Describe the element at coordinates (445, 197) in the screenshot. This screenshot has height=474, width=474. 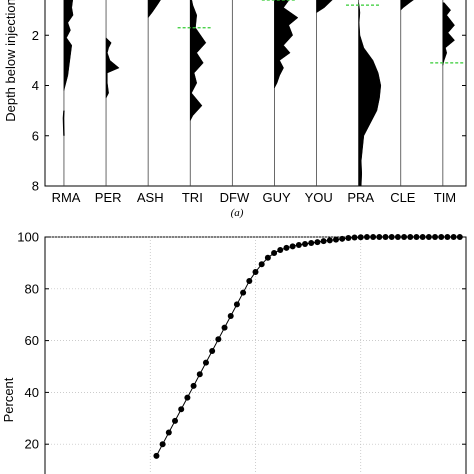
I see `x-tick-label: TIM` at that location.